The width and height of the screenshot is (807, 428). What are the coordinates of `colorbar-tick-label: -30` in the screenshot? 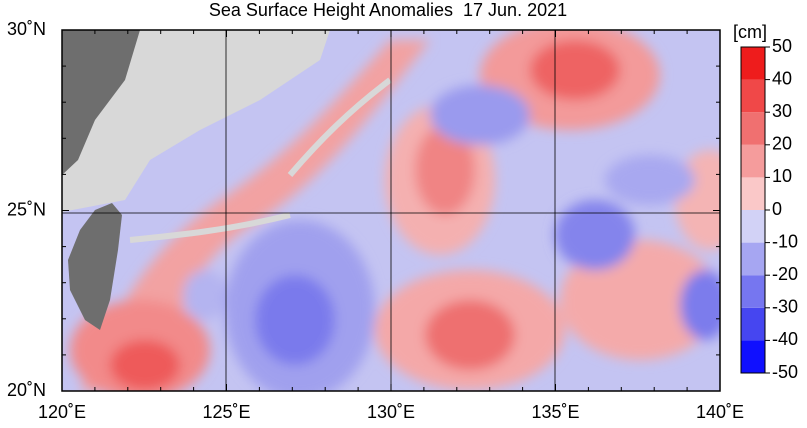 It's located at (785, 307).